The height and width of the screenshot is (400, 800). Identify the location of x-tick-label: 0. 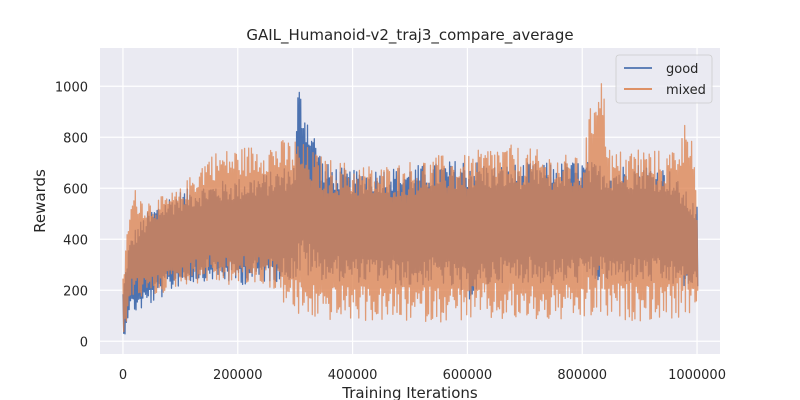
(123, 375).